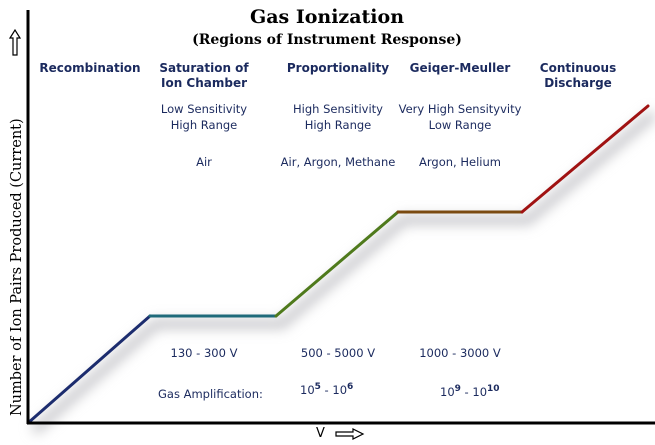 Image resolution: width=655 pixels, height=445 pixels. I want to click on region-range: Low Range, so click(460, 125).